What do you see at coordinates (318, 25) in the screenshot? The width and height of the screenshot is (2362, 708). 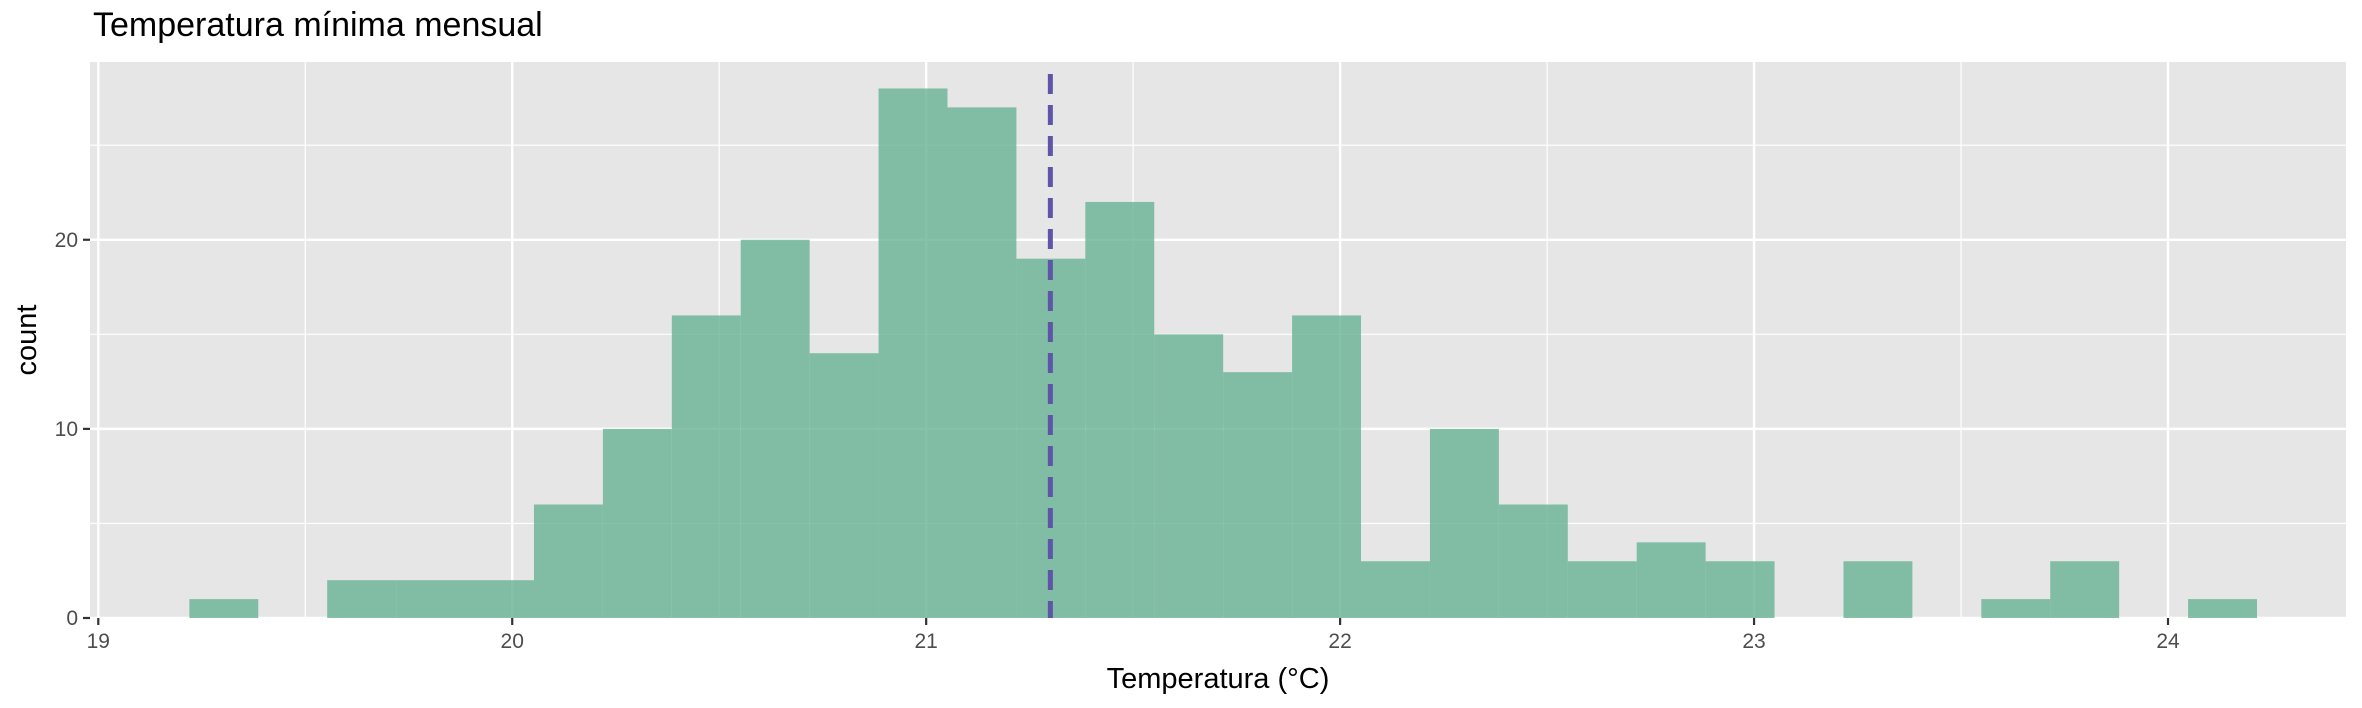 I see `chart-title: Temperatura mínima mensual` at bounding box center [318, 25].